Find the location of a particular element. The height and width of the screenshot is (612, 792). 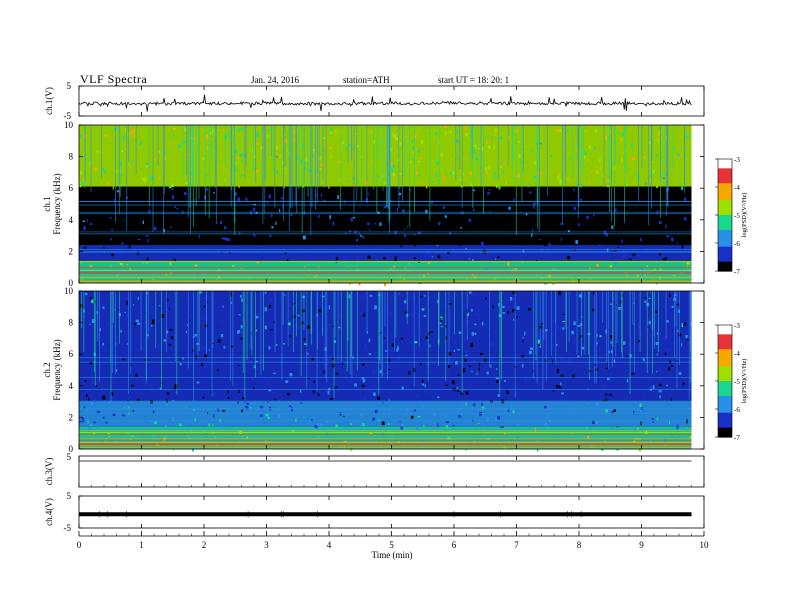

spectrogram-ch2-ytick-label: 8 is located at coordinates (71, 323).